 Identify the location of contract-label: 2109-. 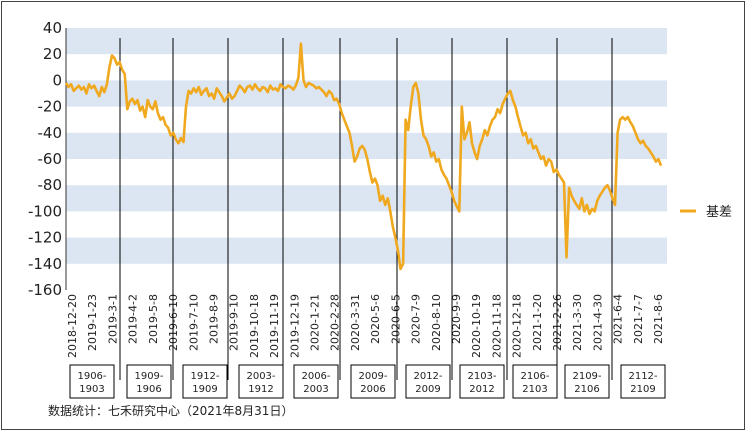
(586, 376).